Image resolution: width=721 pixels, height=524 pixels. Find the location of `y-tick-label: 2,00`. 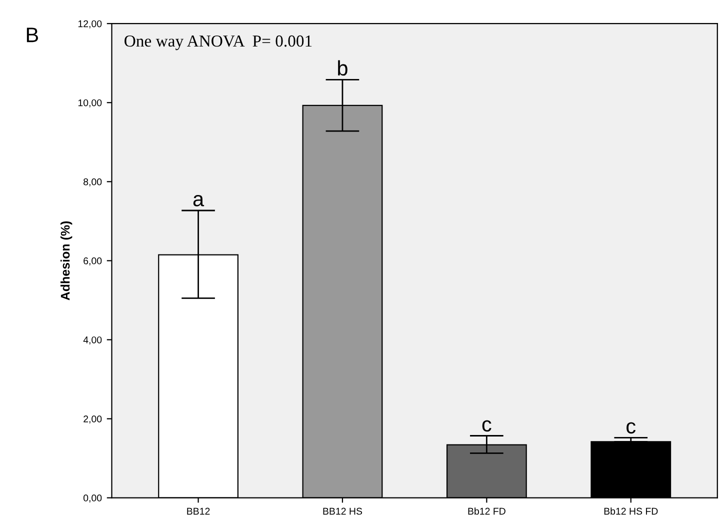

y-tick-label: 2,00 is located at coordinates (93, 419).